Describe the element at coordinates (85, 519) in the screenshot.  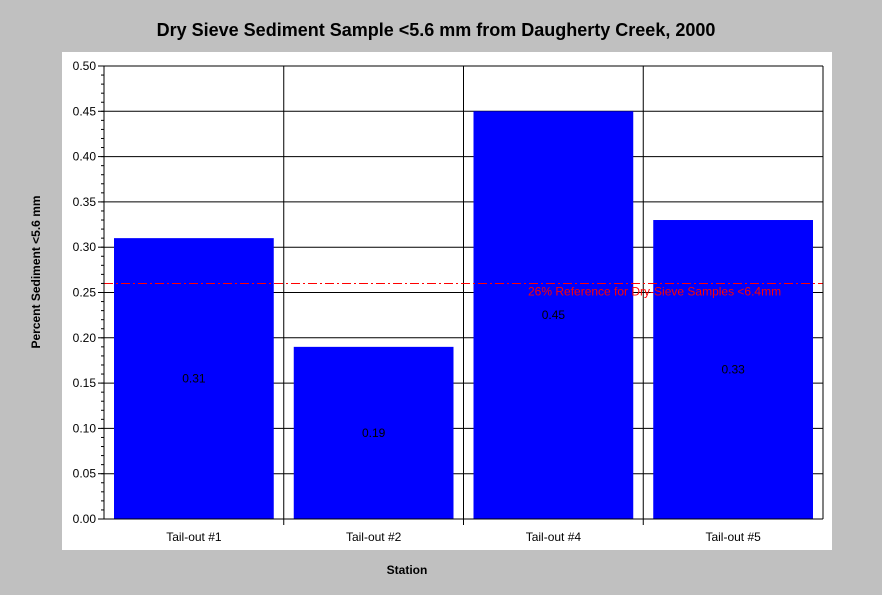
I see `y-tick-label: 0.00` at that location.